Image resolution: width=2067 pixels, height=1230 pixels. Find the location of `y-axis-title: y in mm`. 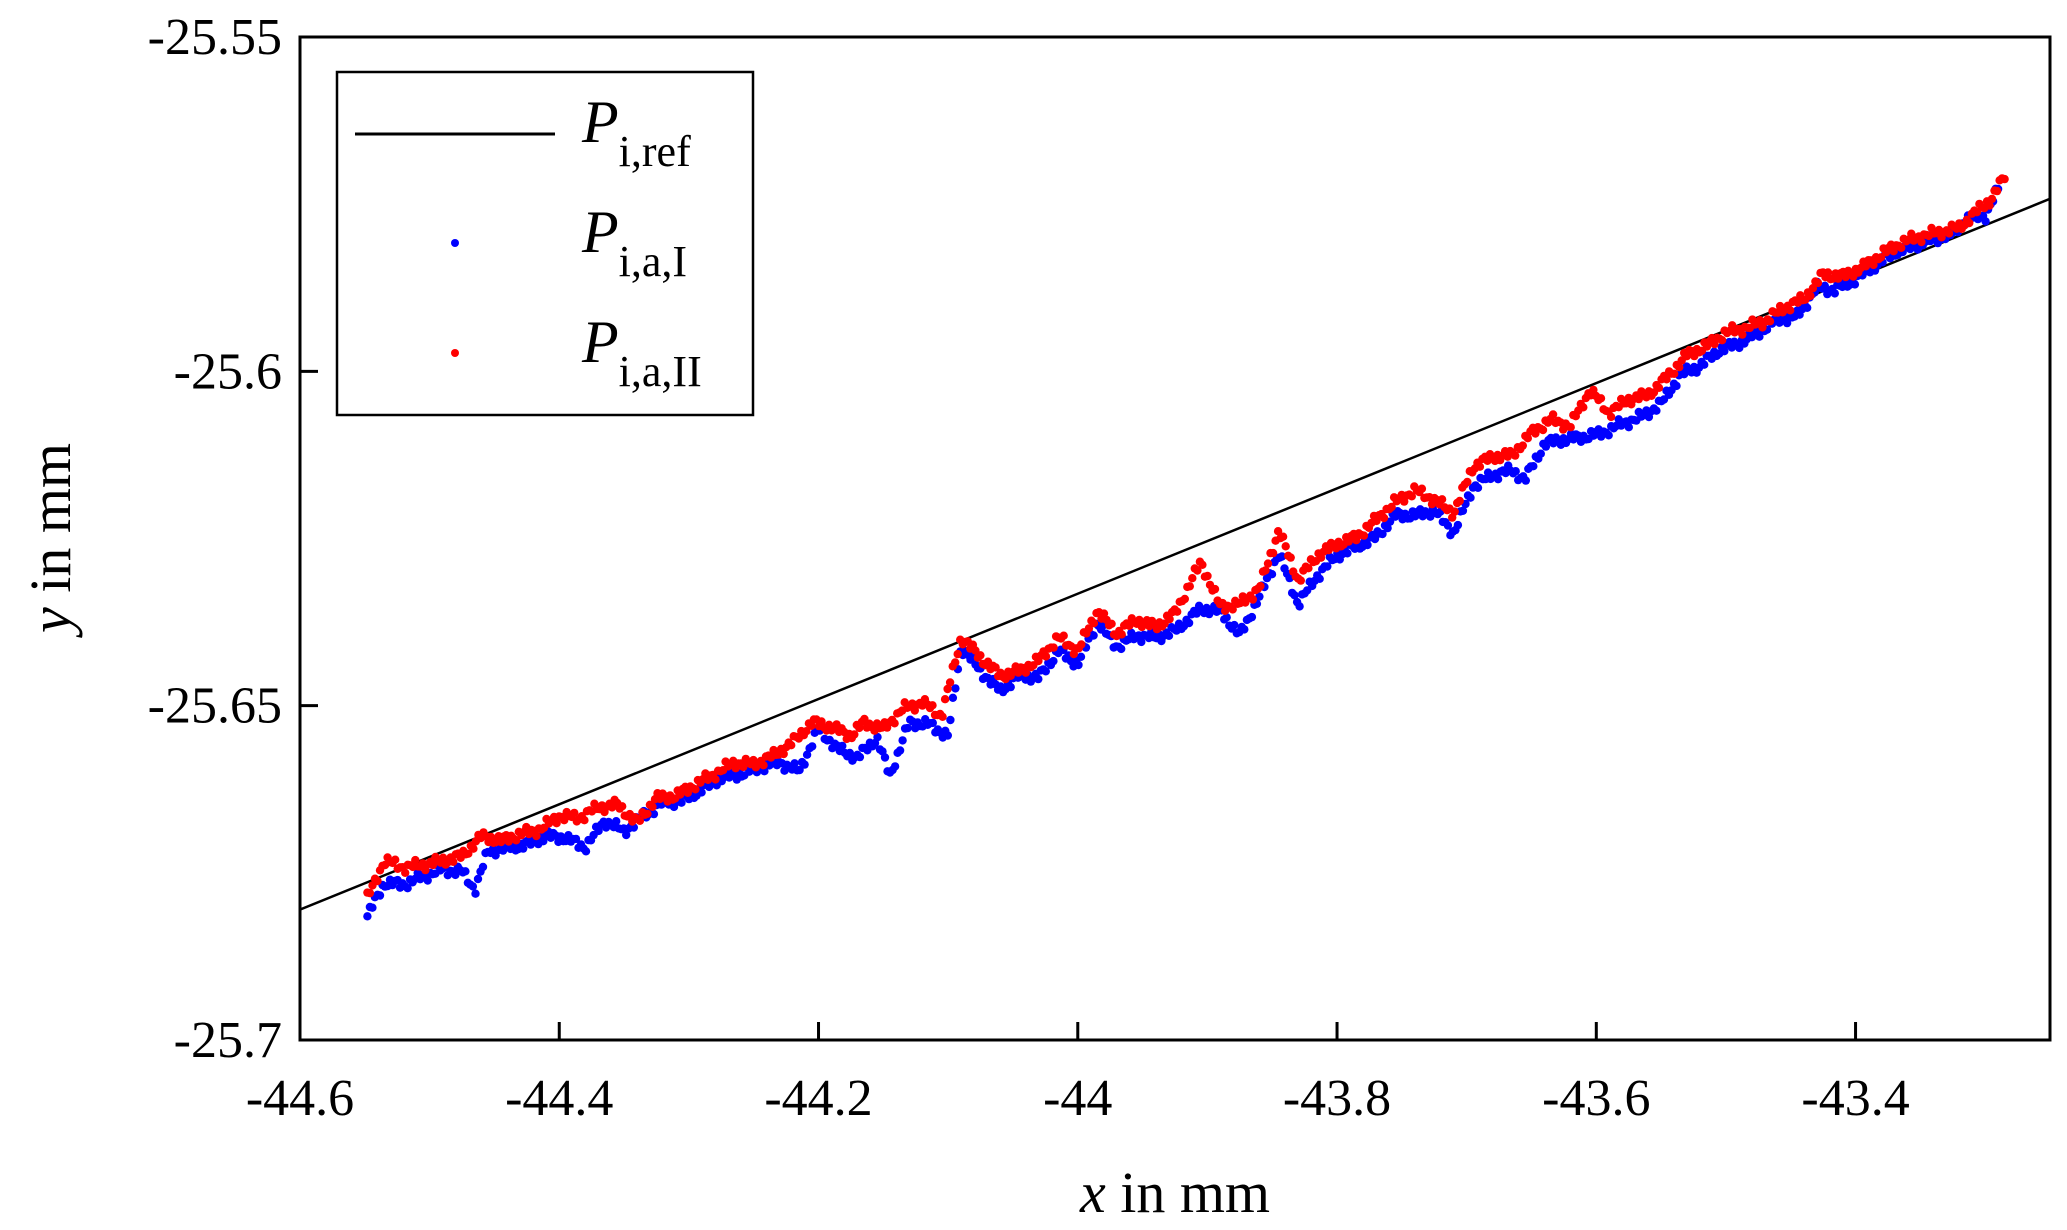

y-axis-title: y in mm is located at coordinates (50, 540).